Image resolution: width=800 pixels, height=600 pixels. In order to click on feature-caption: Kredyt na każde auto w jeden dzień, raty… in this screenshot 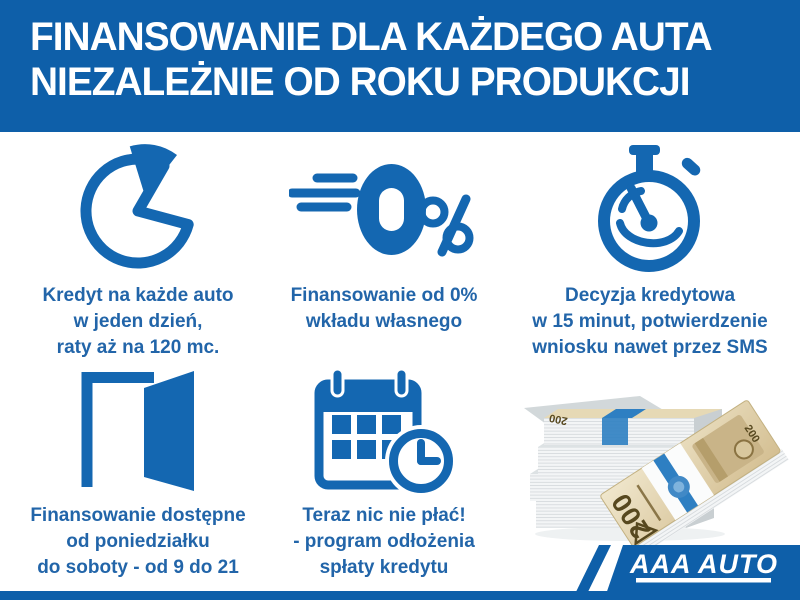, I will do `click(138, 322)`.